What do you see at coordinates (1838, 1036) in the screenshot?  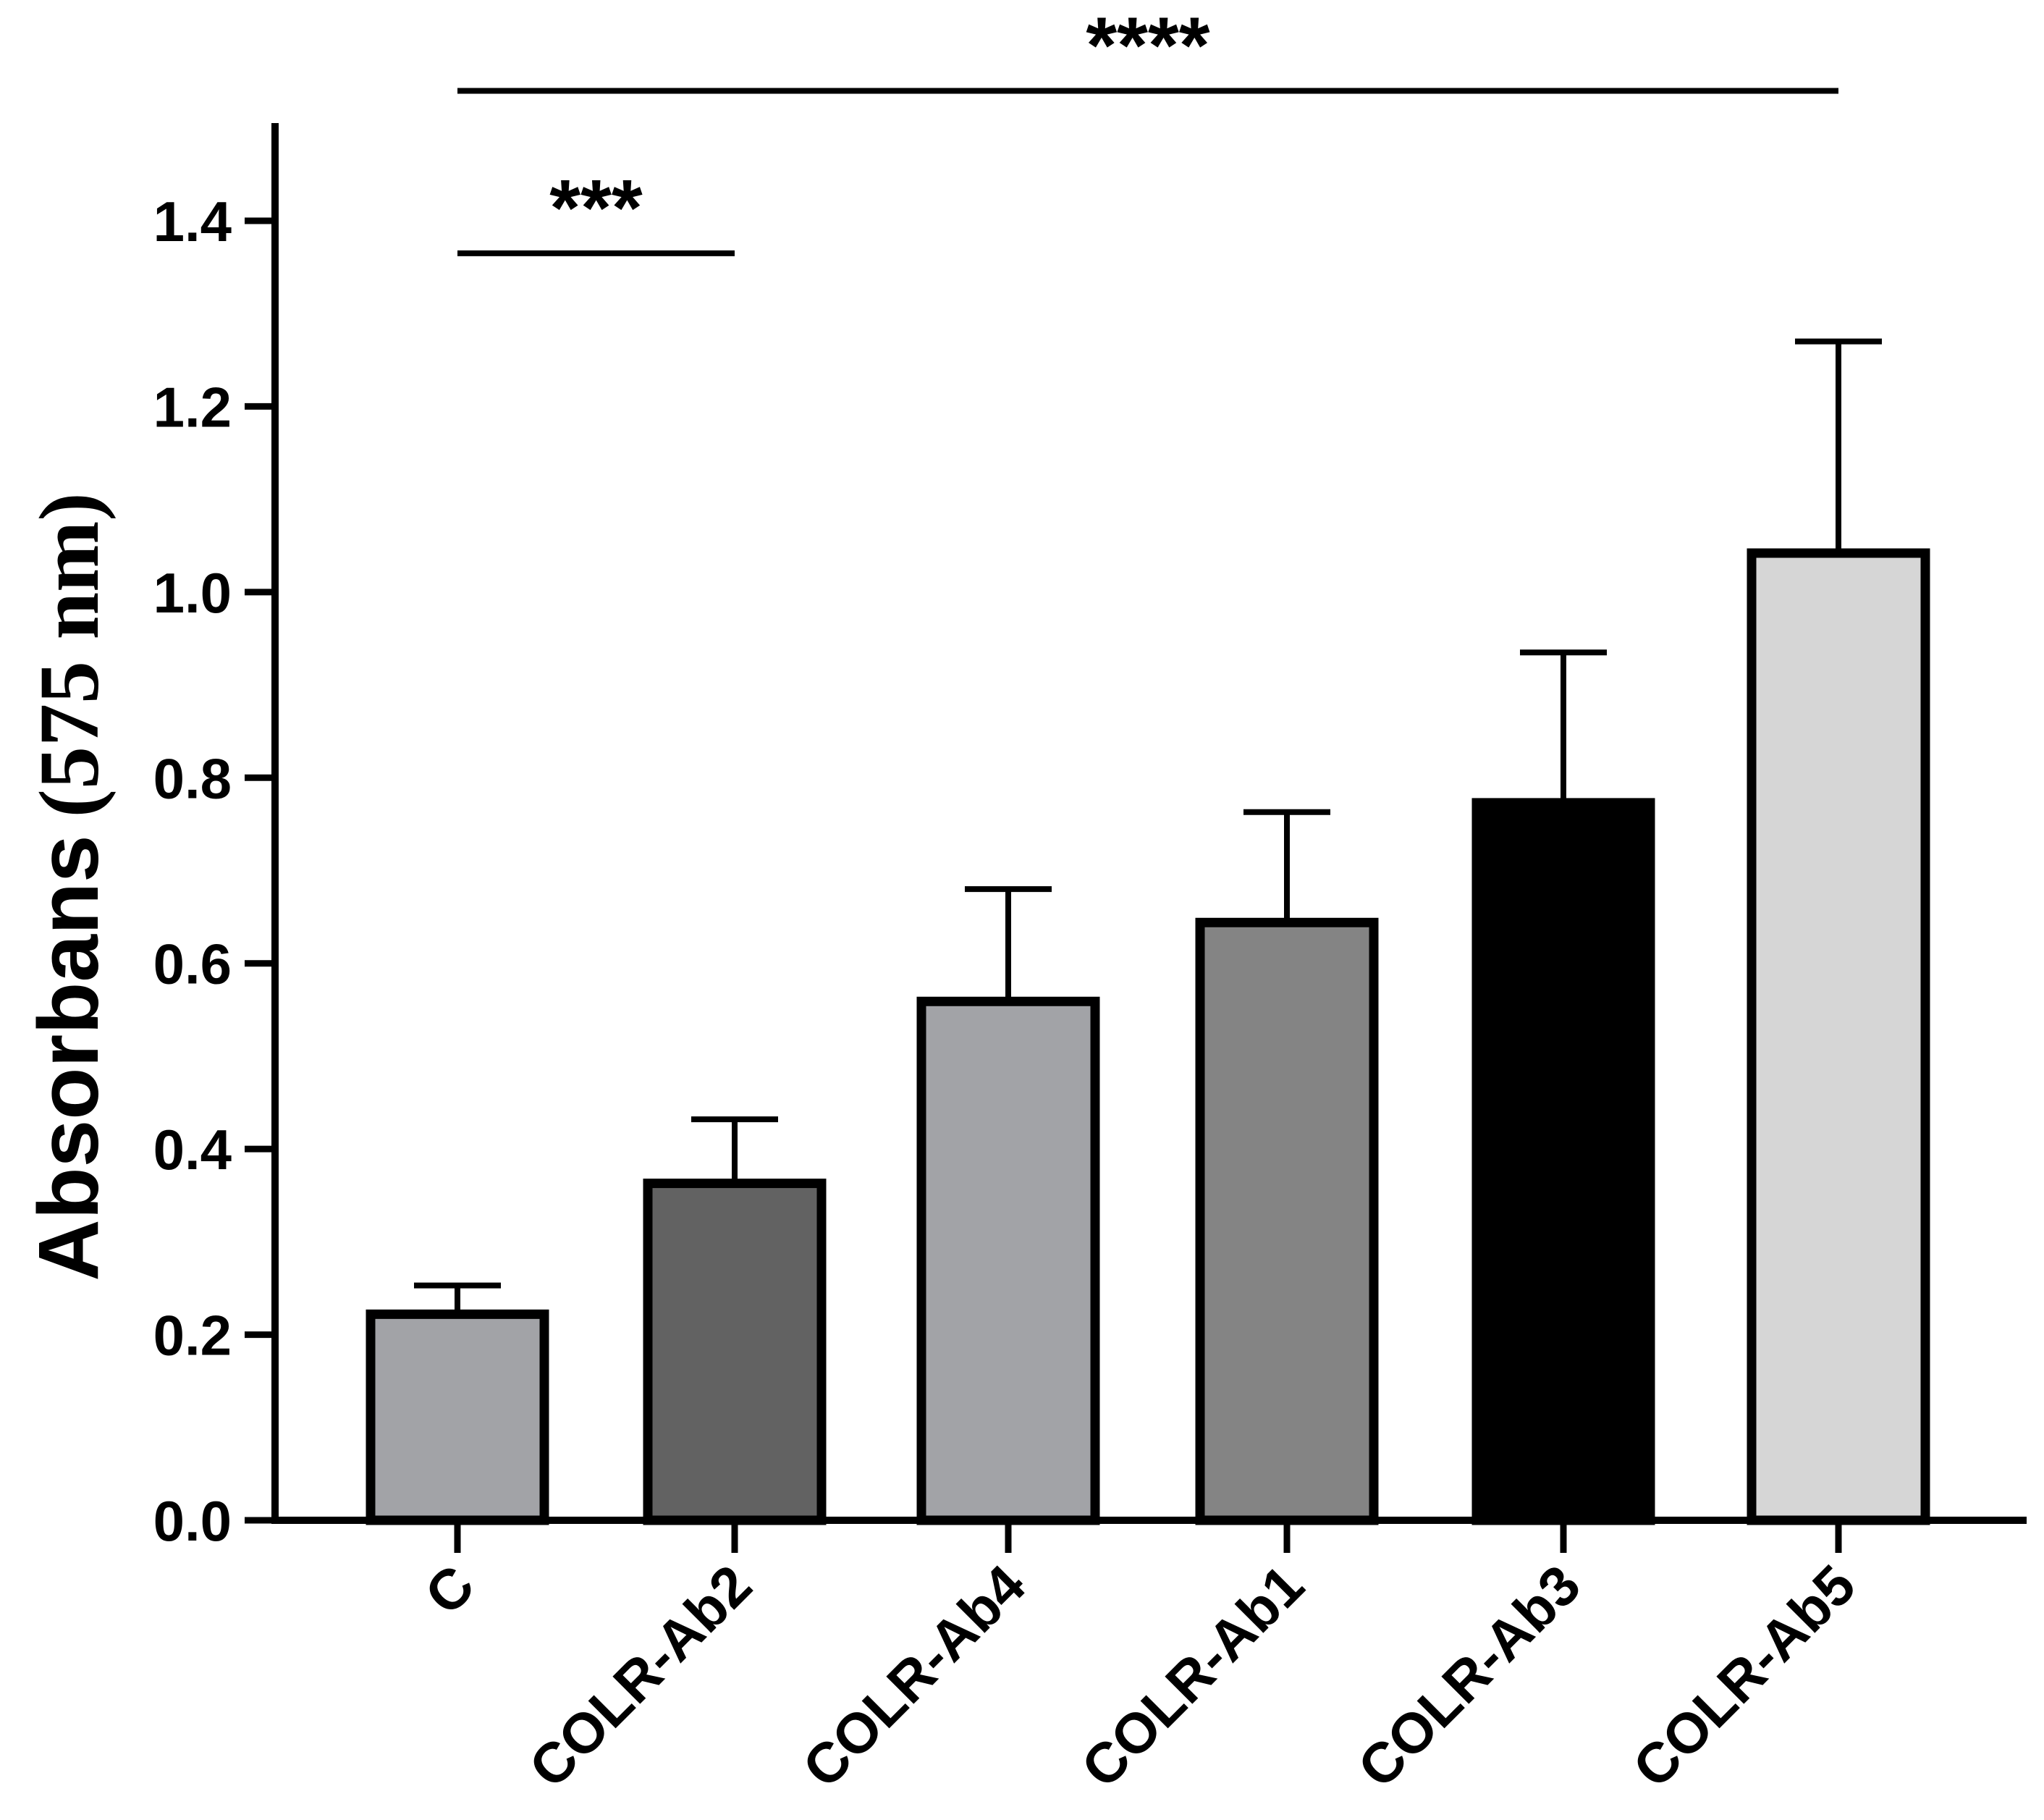 I see `bar-colr-ab5` at bounding box center [1838, 1036].